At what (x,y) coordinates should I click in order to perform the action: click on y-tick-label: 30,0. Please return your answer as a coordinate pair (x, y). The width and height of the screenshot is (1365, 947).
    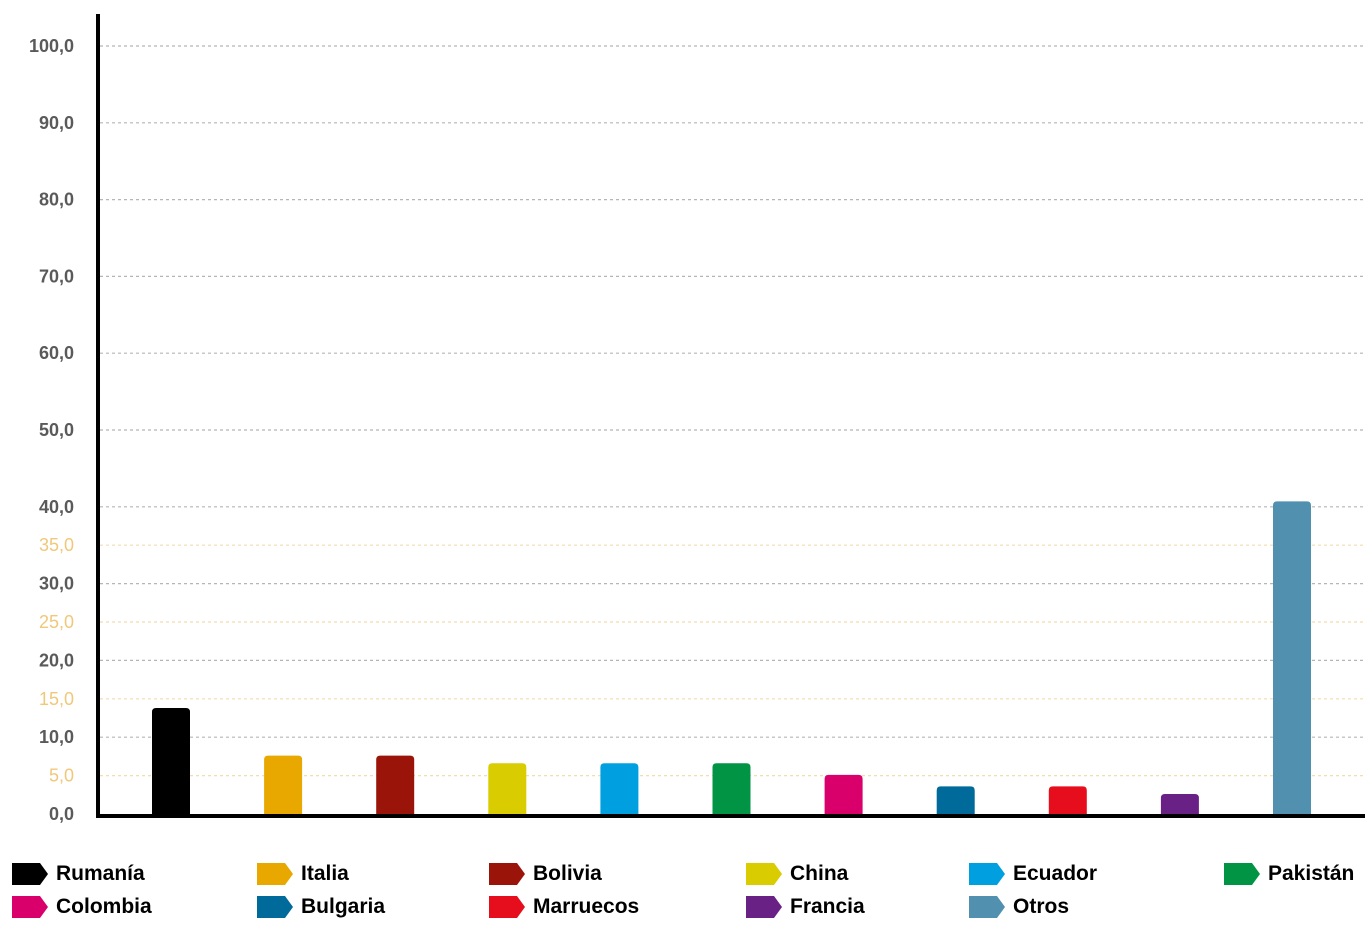
    Looking at the image, I should click on (56, 584).